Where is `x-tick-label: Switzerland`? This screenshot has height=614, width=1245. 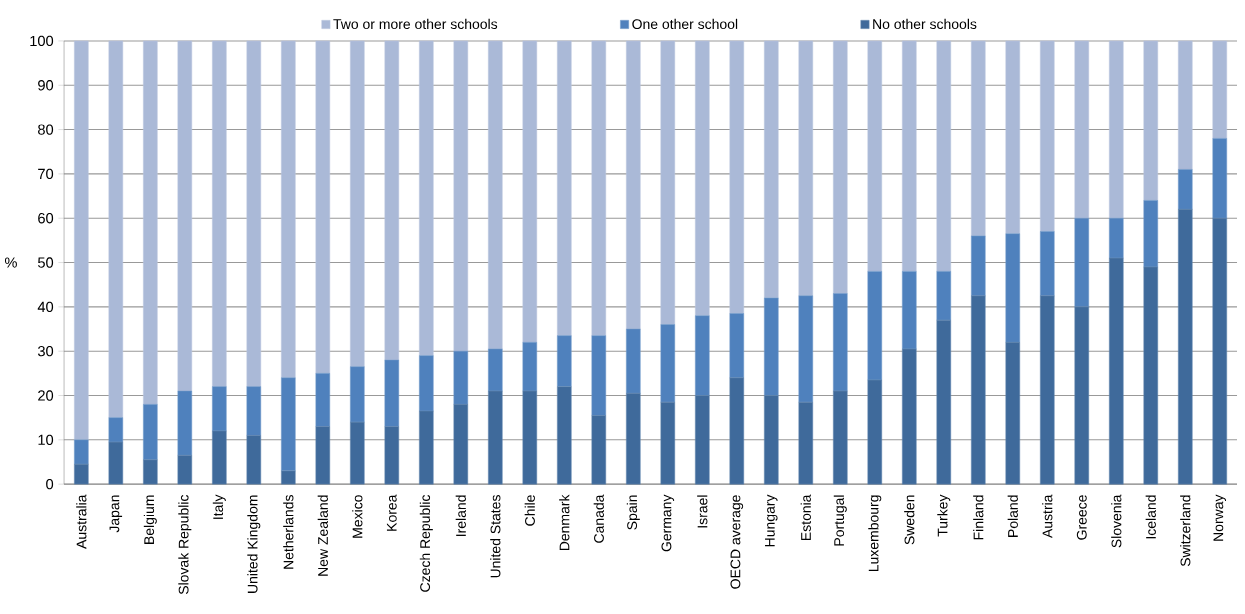
x-tick-label: Switzerland is located at coordinates (1185, 531).